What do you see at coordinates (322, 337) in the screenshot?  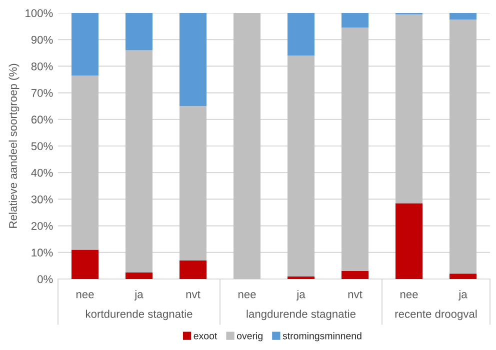 I see `legend-label: stromingsminnend` at bounding box center [322, 337].